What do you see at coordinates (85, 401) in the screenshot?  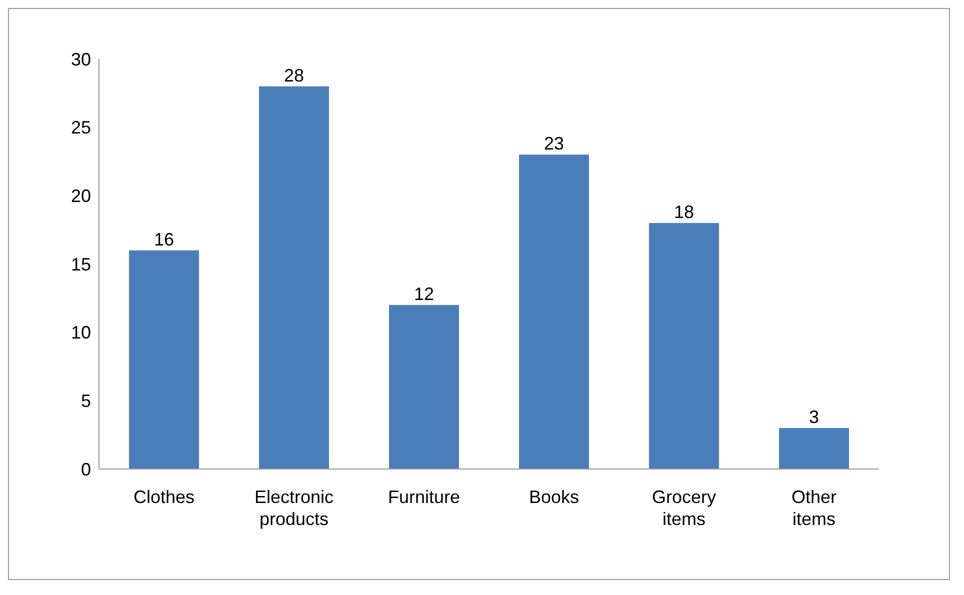 I see `y-tick-label: 5` at bounding box center [85, 401].